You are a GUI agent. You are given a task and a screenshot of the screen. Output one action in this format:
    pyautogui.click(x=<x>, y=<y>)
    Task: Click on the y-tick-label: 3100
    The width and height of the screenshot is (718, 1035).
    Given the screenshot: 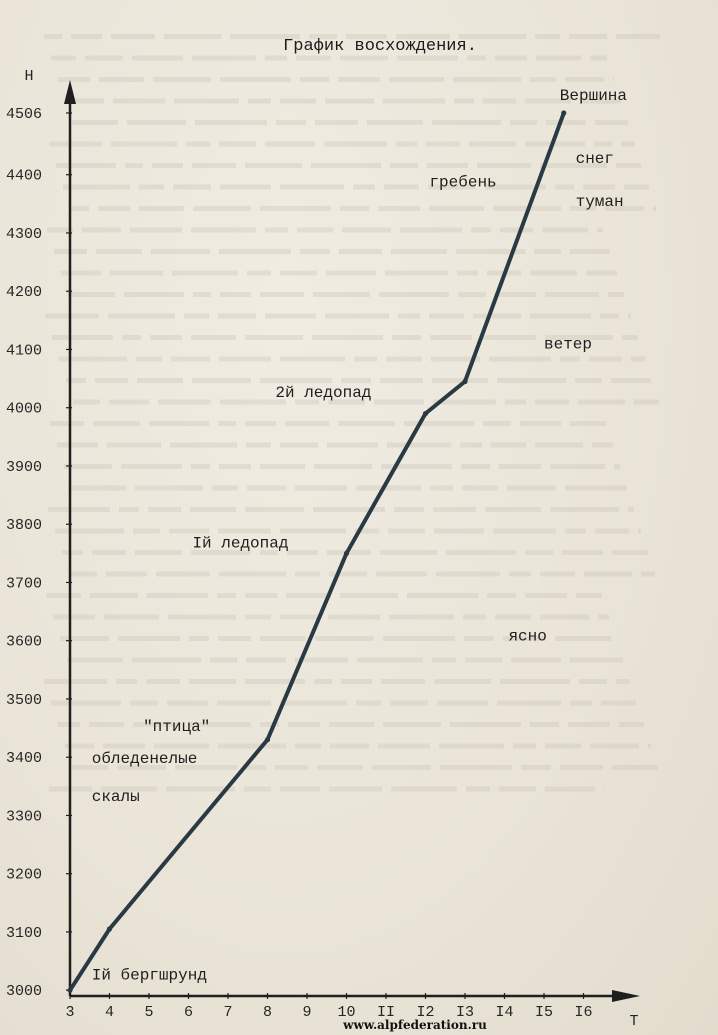 What is the action you would take?
    pyautogui.click(x=24, y=933)
    